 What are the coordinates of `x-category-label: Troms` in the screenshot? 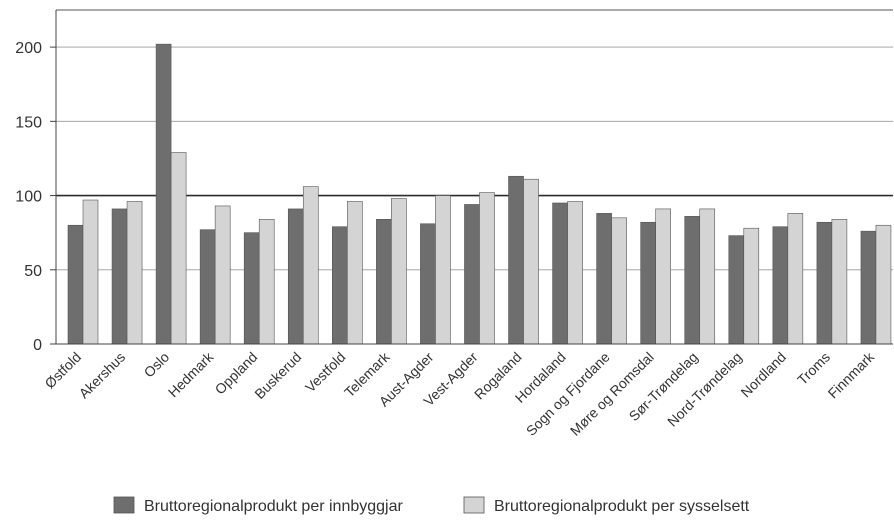 It's located at (813, 368).